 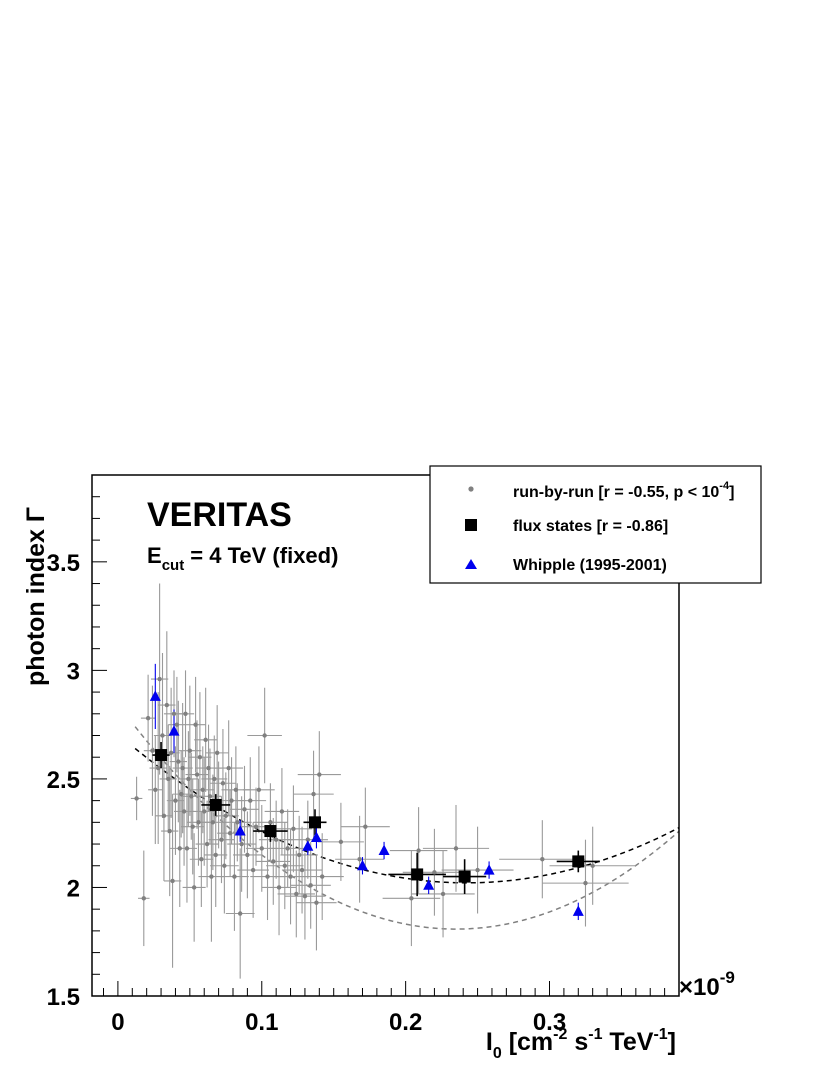 What do you see at coordinates (242, 558) in the screenshot?
I see `ecut-label: Ecut = 4 TeV (fixed)` at bounding box center [242, 558].